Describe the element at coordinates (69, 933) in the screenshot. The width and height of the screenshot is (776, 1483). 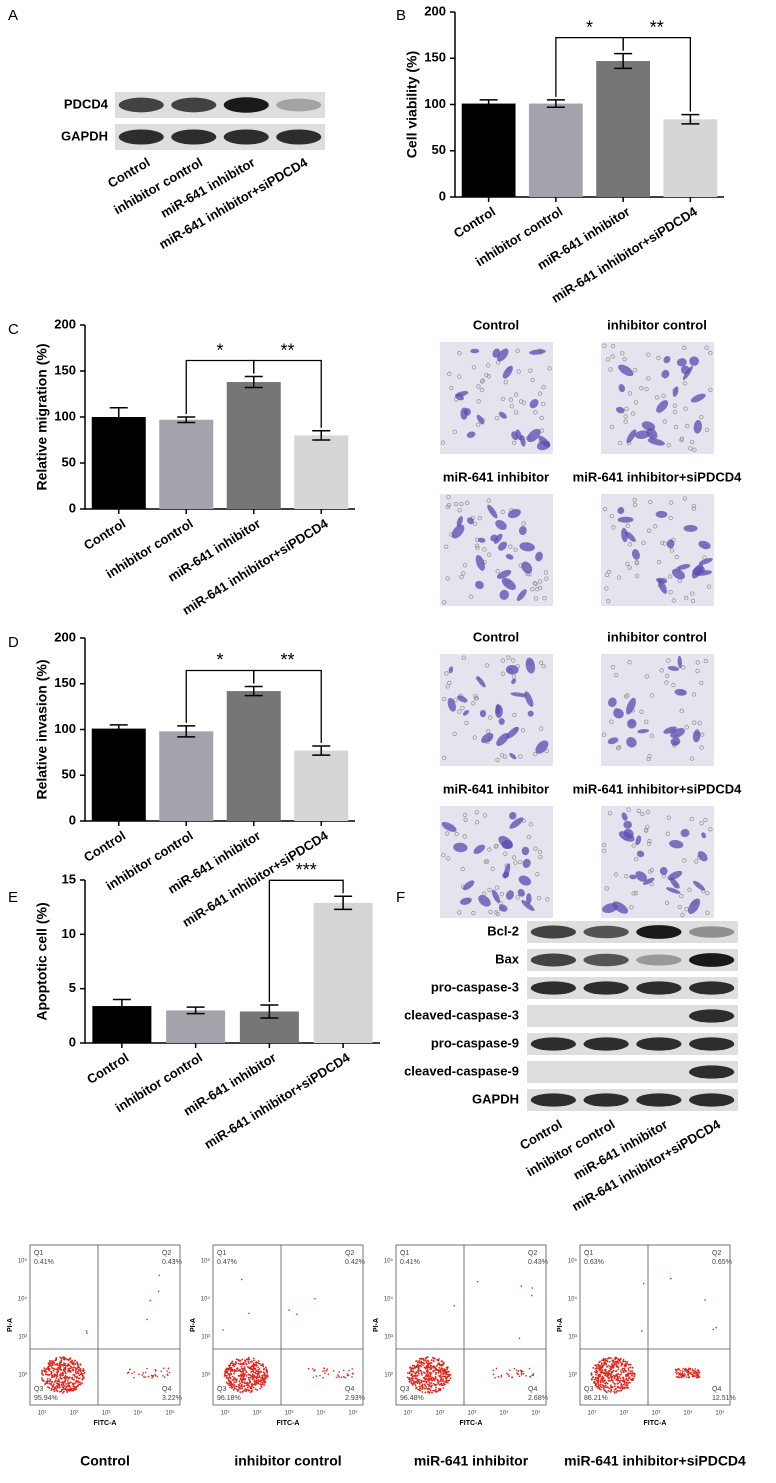
I see `y-tick-label: 10` at that location.